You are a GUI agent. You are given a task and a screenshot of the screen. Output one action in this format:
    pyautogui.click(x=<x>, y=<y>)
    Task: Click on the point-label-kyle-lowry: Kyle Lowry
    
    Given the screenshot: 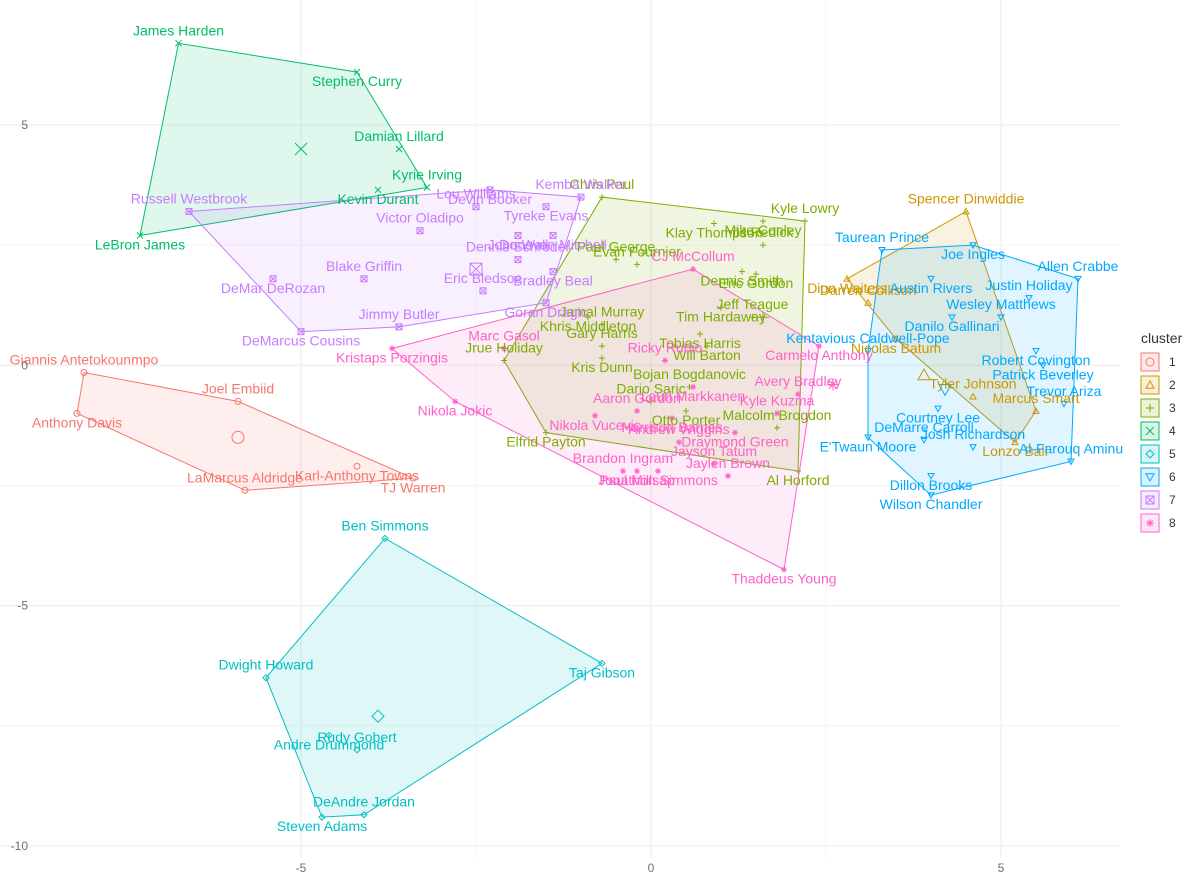 What is the action you would take?
    pyautogui.click(x=805, y=208)
    